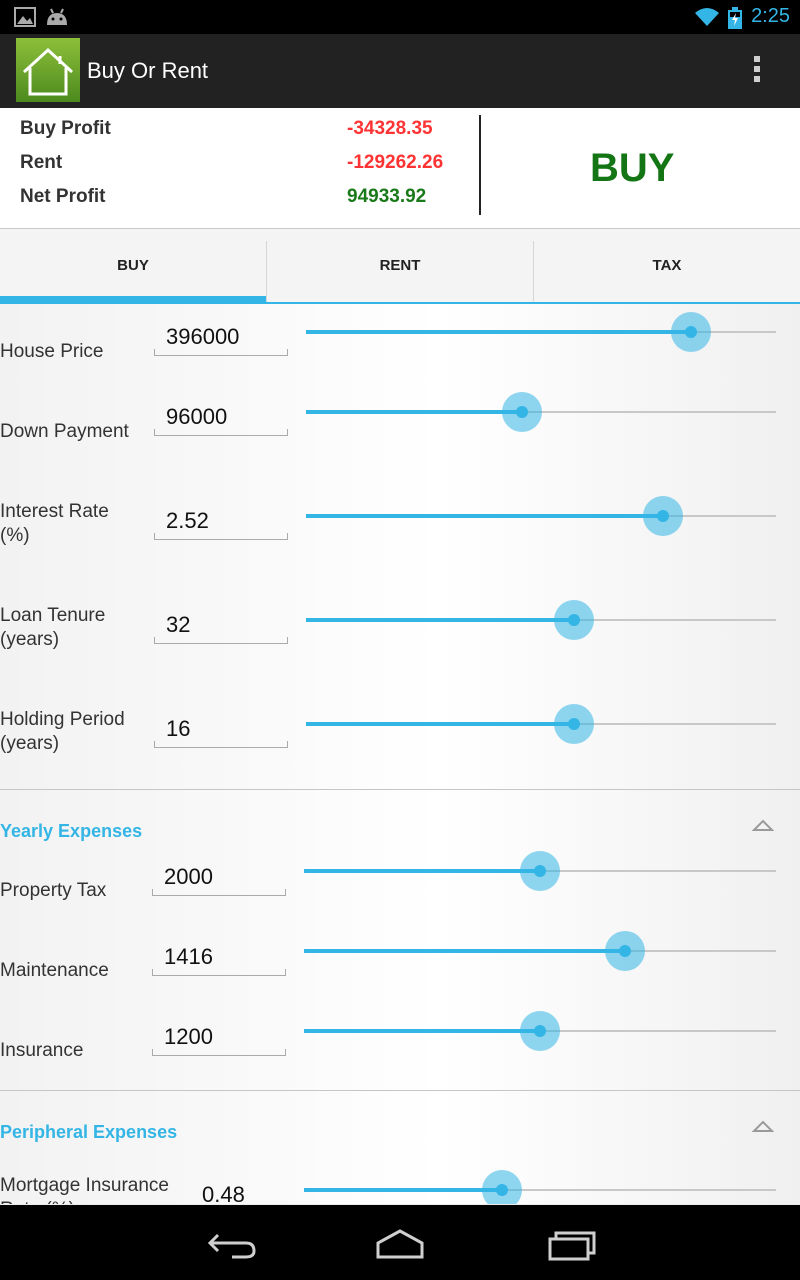  I want to click on navigation-bar, so click(400, 1242).